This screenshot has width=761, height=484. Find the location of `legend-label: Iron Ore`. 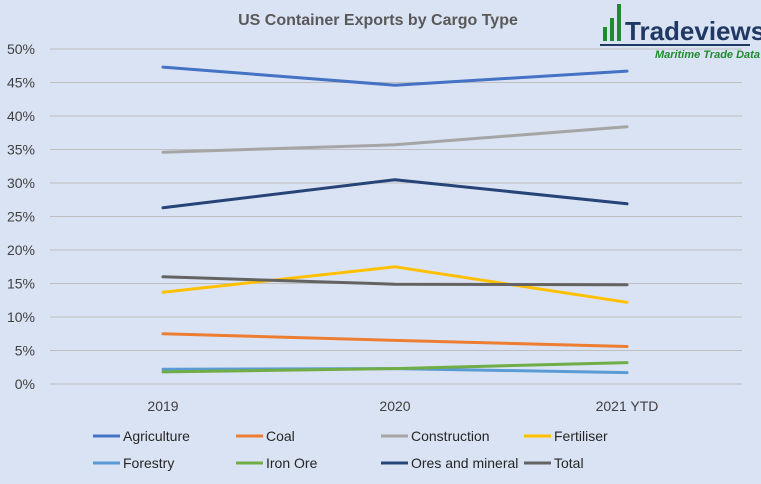

legend-label: Iron Ore is located at coordinates (292, 463).